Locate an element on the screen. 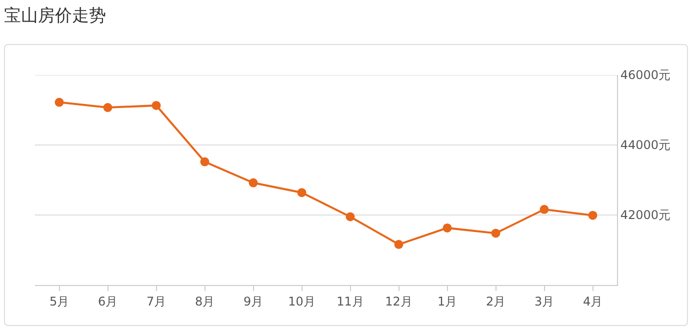 Image resolution: width=692 pixels, height=329 pixels. x-tick-label: 9月 is located at coordinates (253, 301).